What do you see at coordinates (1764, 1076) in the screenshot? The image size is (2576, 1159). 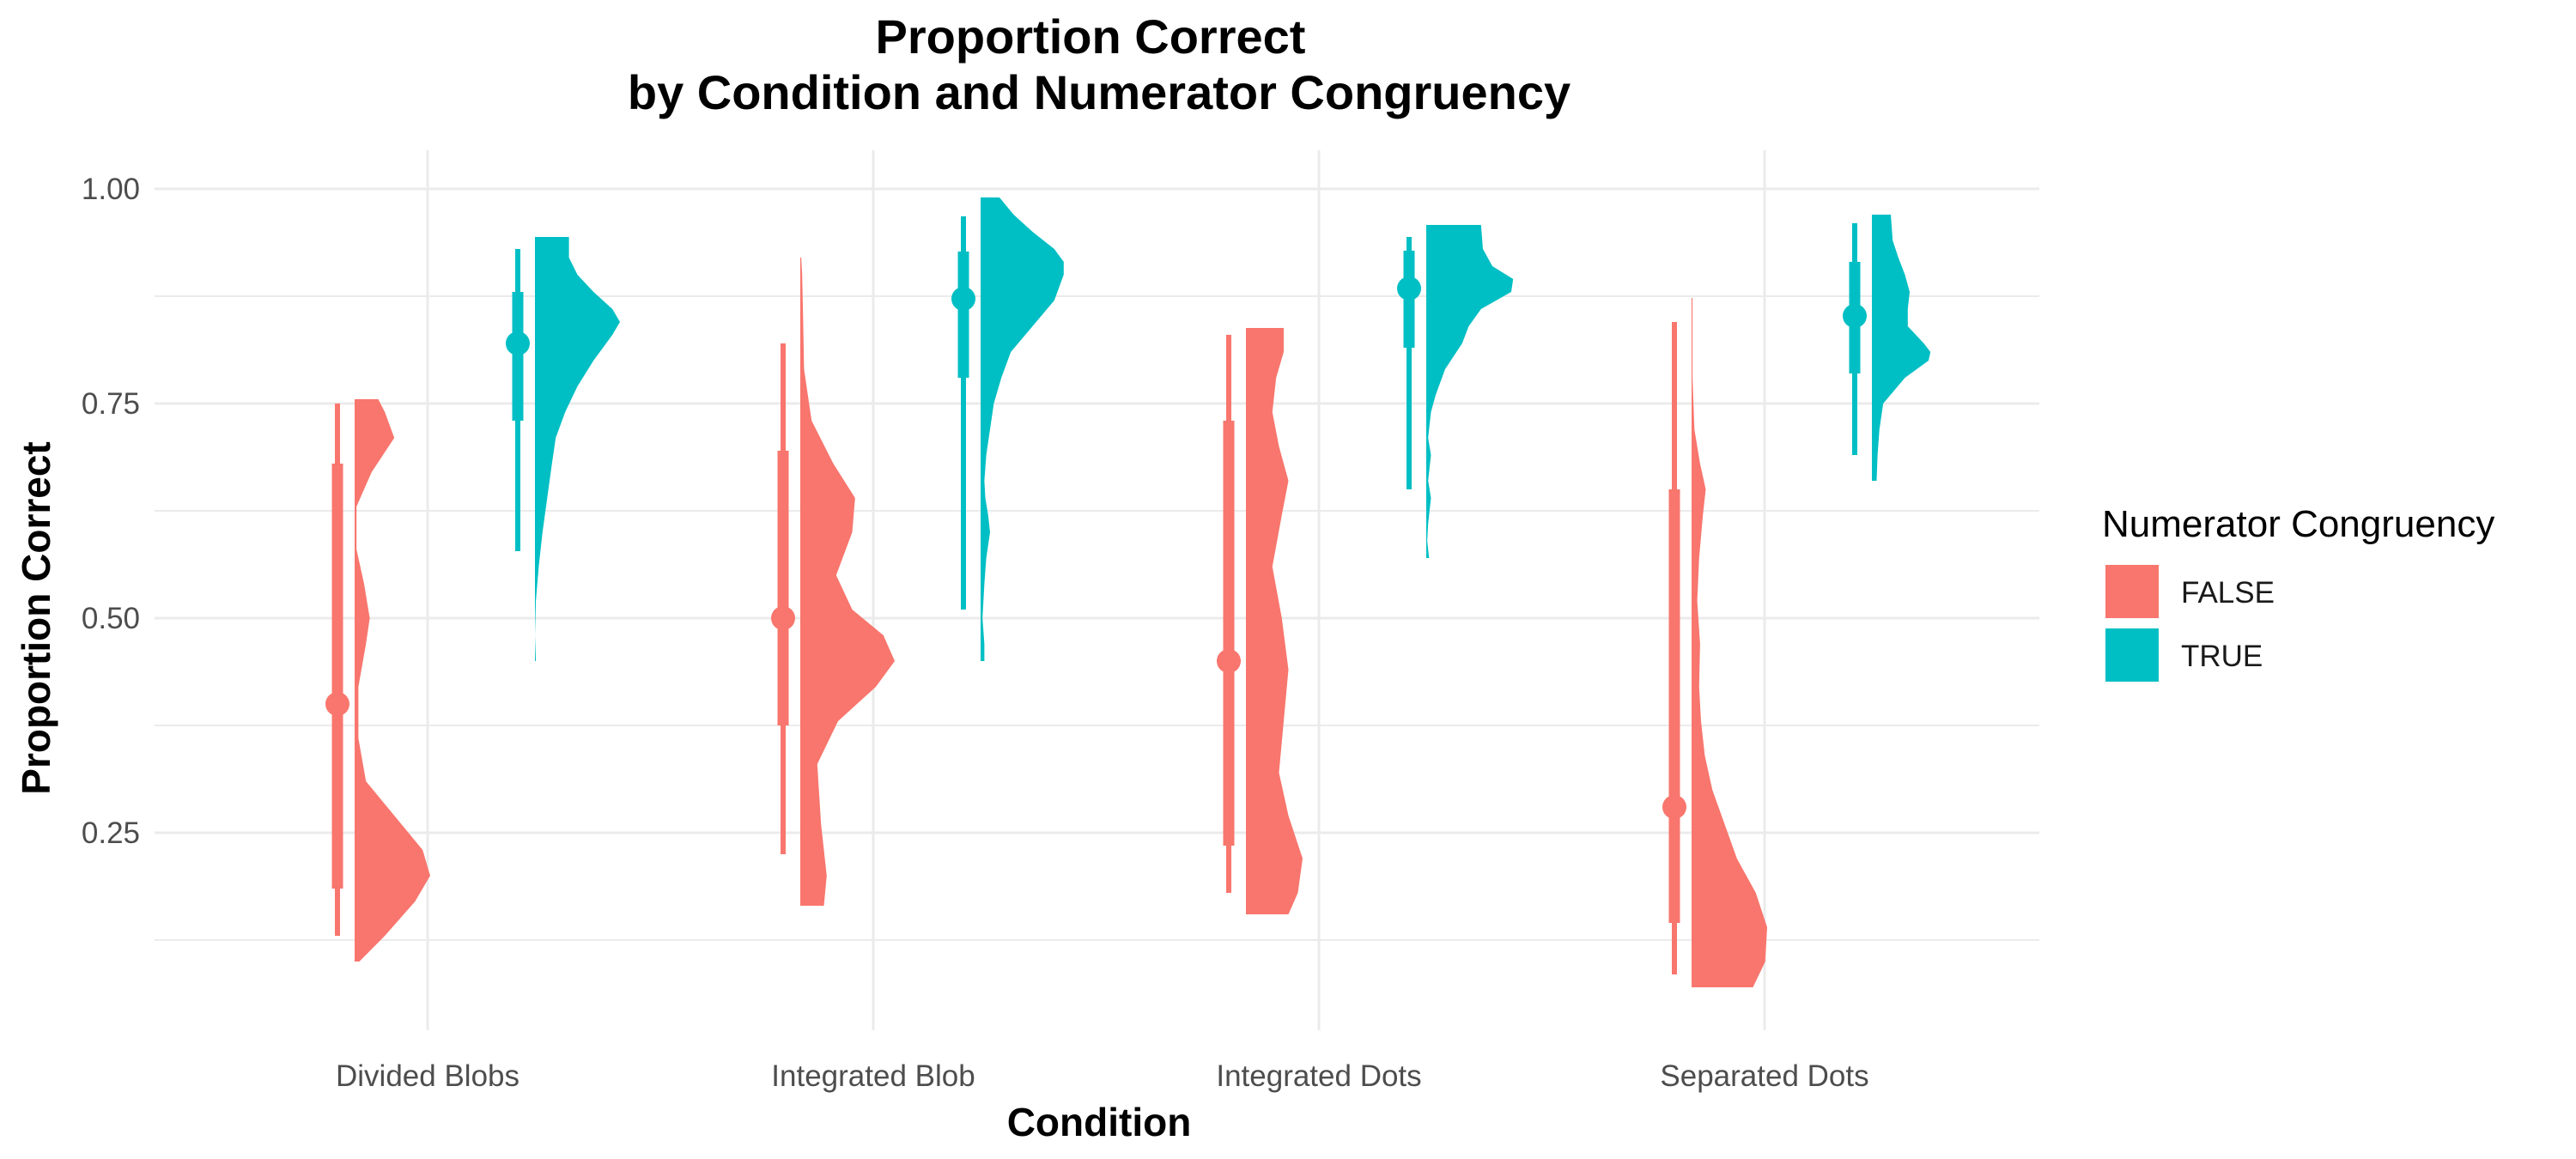 I see `x-tick-label: Separated Dots` at bounding box center [1764, 1076].